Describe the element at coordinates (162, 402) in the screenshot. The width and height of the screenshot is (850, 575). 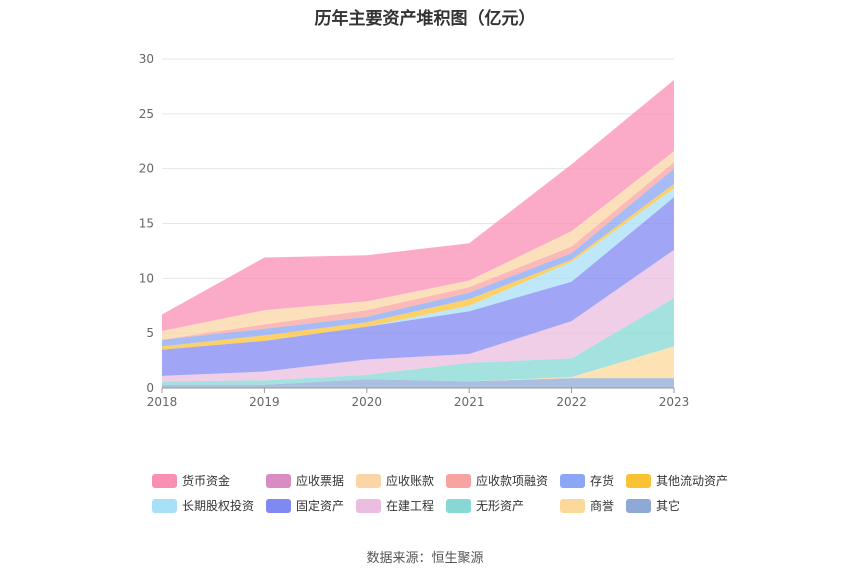
I see `x-tick-label: 2018` at that location.